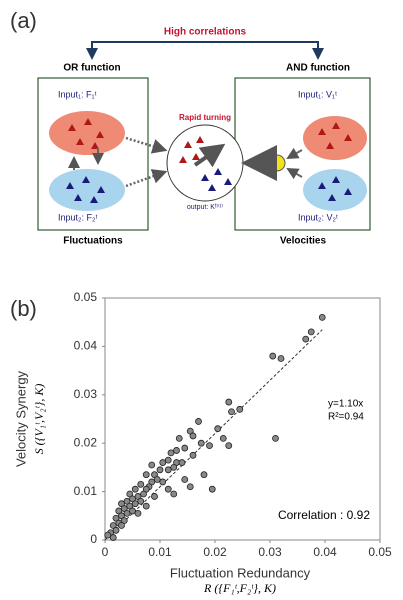  Describe the element at coordinates (20, 418) in the screenshot. I see `y-axis-label: Velocity Synergy` at that location.